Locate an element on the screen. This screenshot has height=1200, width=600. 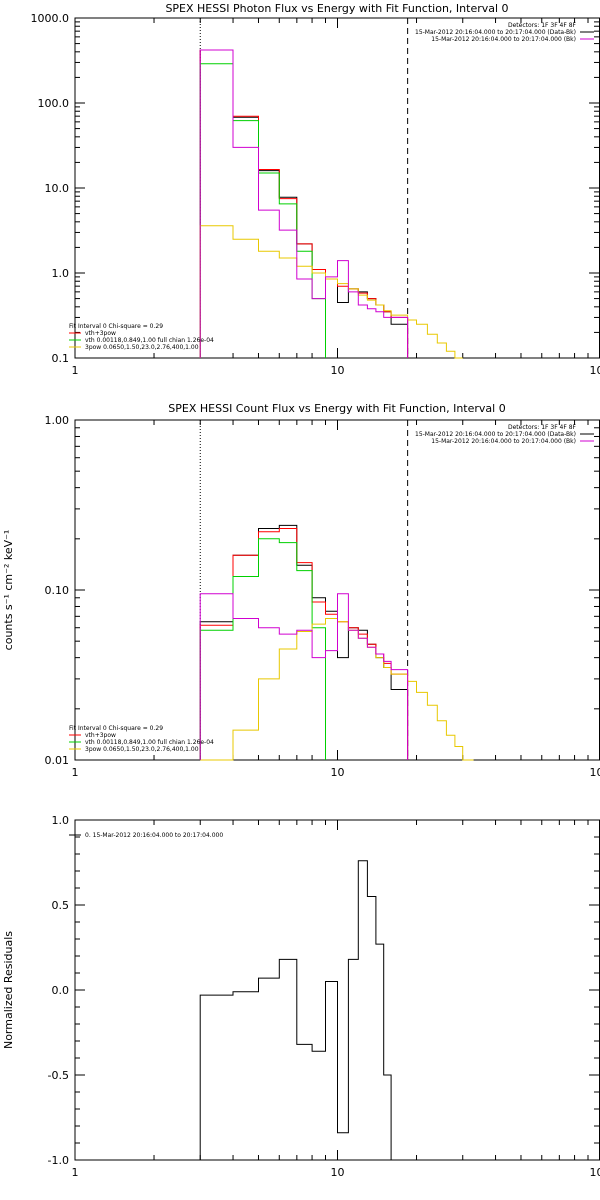
y-tick-label: 0.1 is located at coordinates (61, 358).